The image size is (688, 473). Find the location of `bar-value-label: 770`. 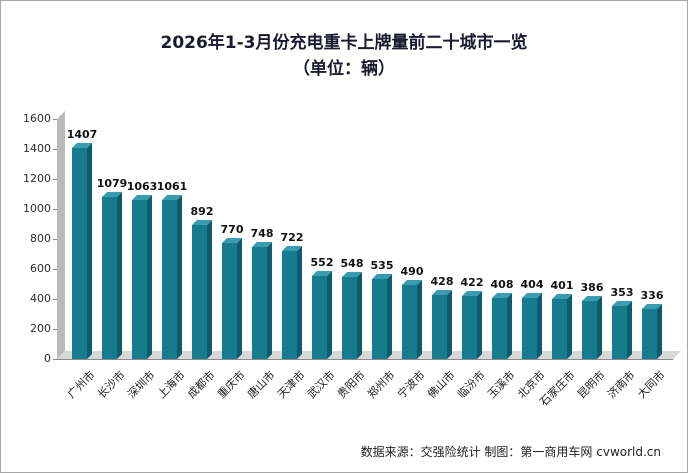

bar-value-label: 770 is located at coordinates (232, 229).